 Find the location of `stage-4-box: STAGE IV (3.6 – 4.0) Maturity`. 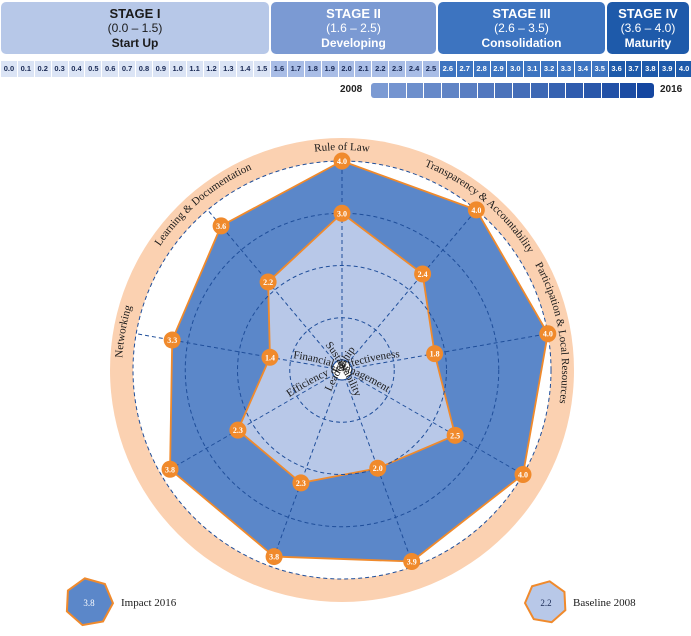

stage-4-box: STAGE IV (3.6 – 4.0) Maturity is located at coordinates (648, 28).